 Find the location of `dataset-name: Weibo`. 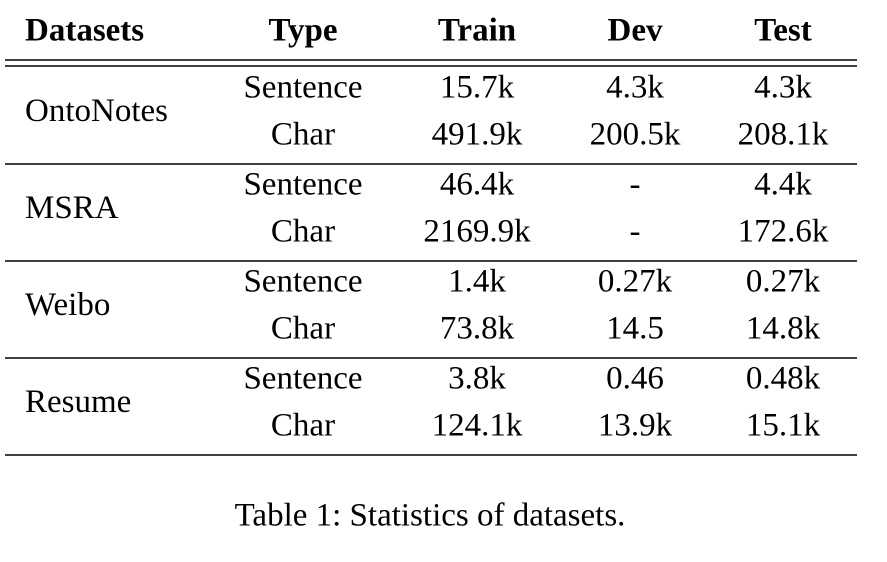

dataset-name: Weibo is located at coordinates (67, 305).